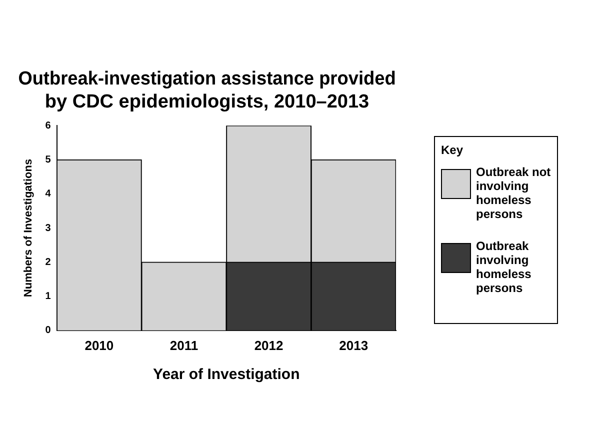 The image size is (594, 444). Describe the element at coordinates (99, 345) in the screenshot. I see `x-tick-label: 2010` at that location.